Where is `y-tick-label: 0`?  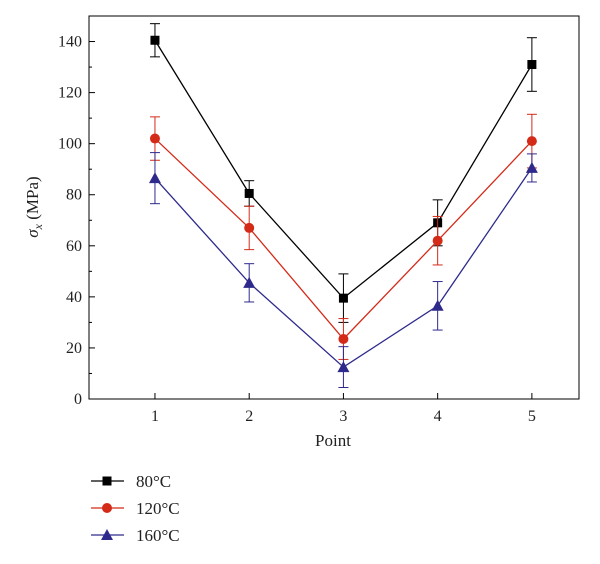 y-tick-label: 0 is located at coordinates (78, 399).